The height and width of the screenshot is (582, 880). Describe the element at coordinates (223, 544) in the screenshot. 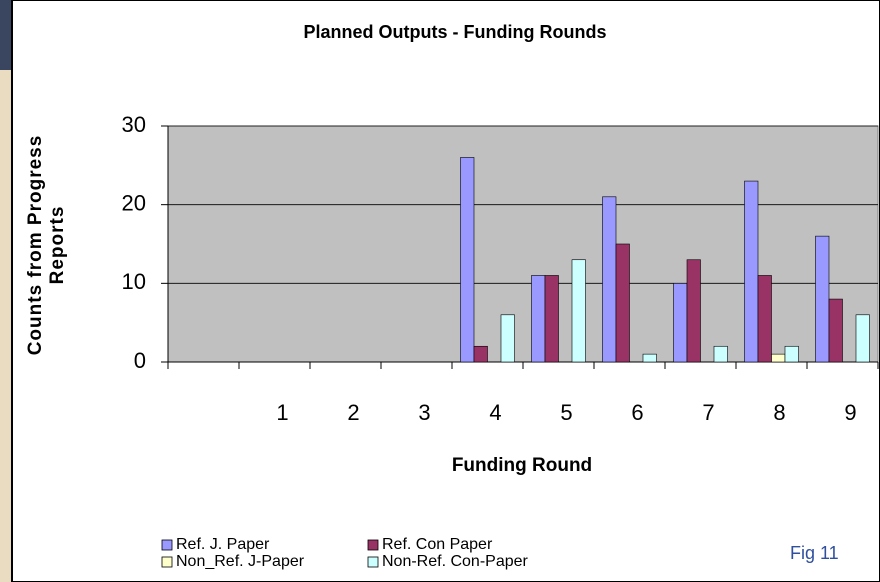

I see `legend-label: Ref. J. Paper` at that location.